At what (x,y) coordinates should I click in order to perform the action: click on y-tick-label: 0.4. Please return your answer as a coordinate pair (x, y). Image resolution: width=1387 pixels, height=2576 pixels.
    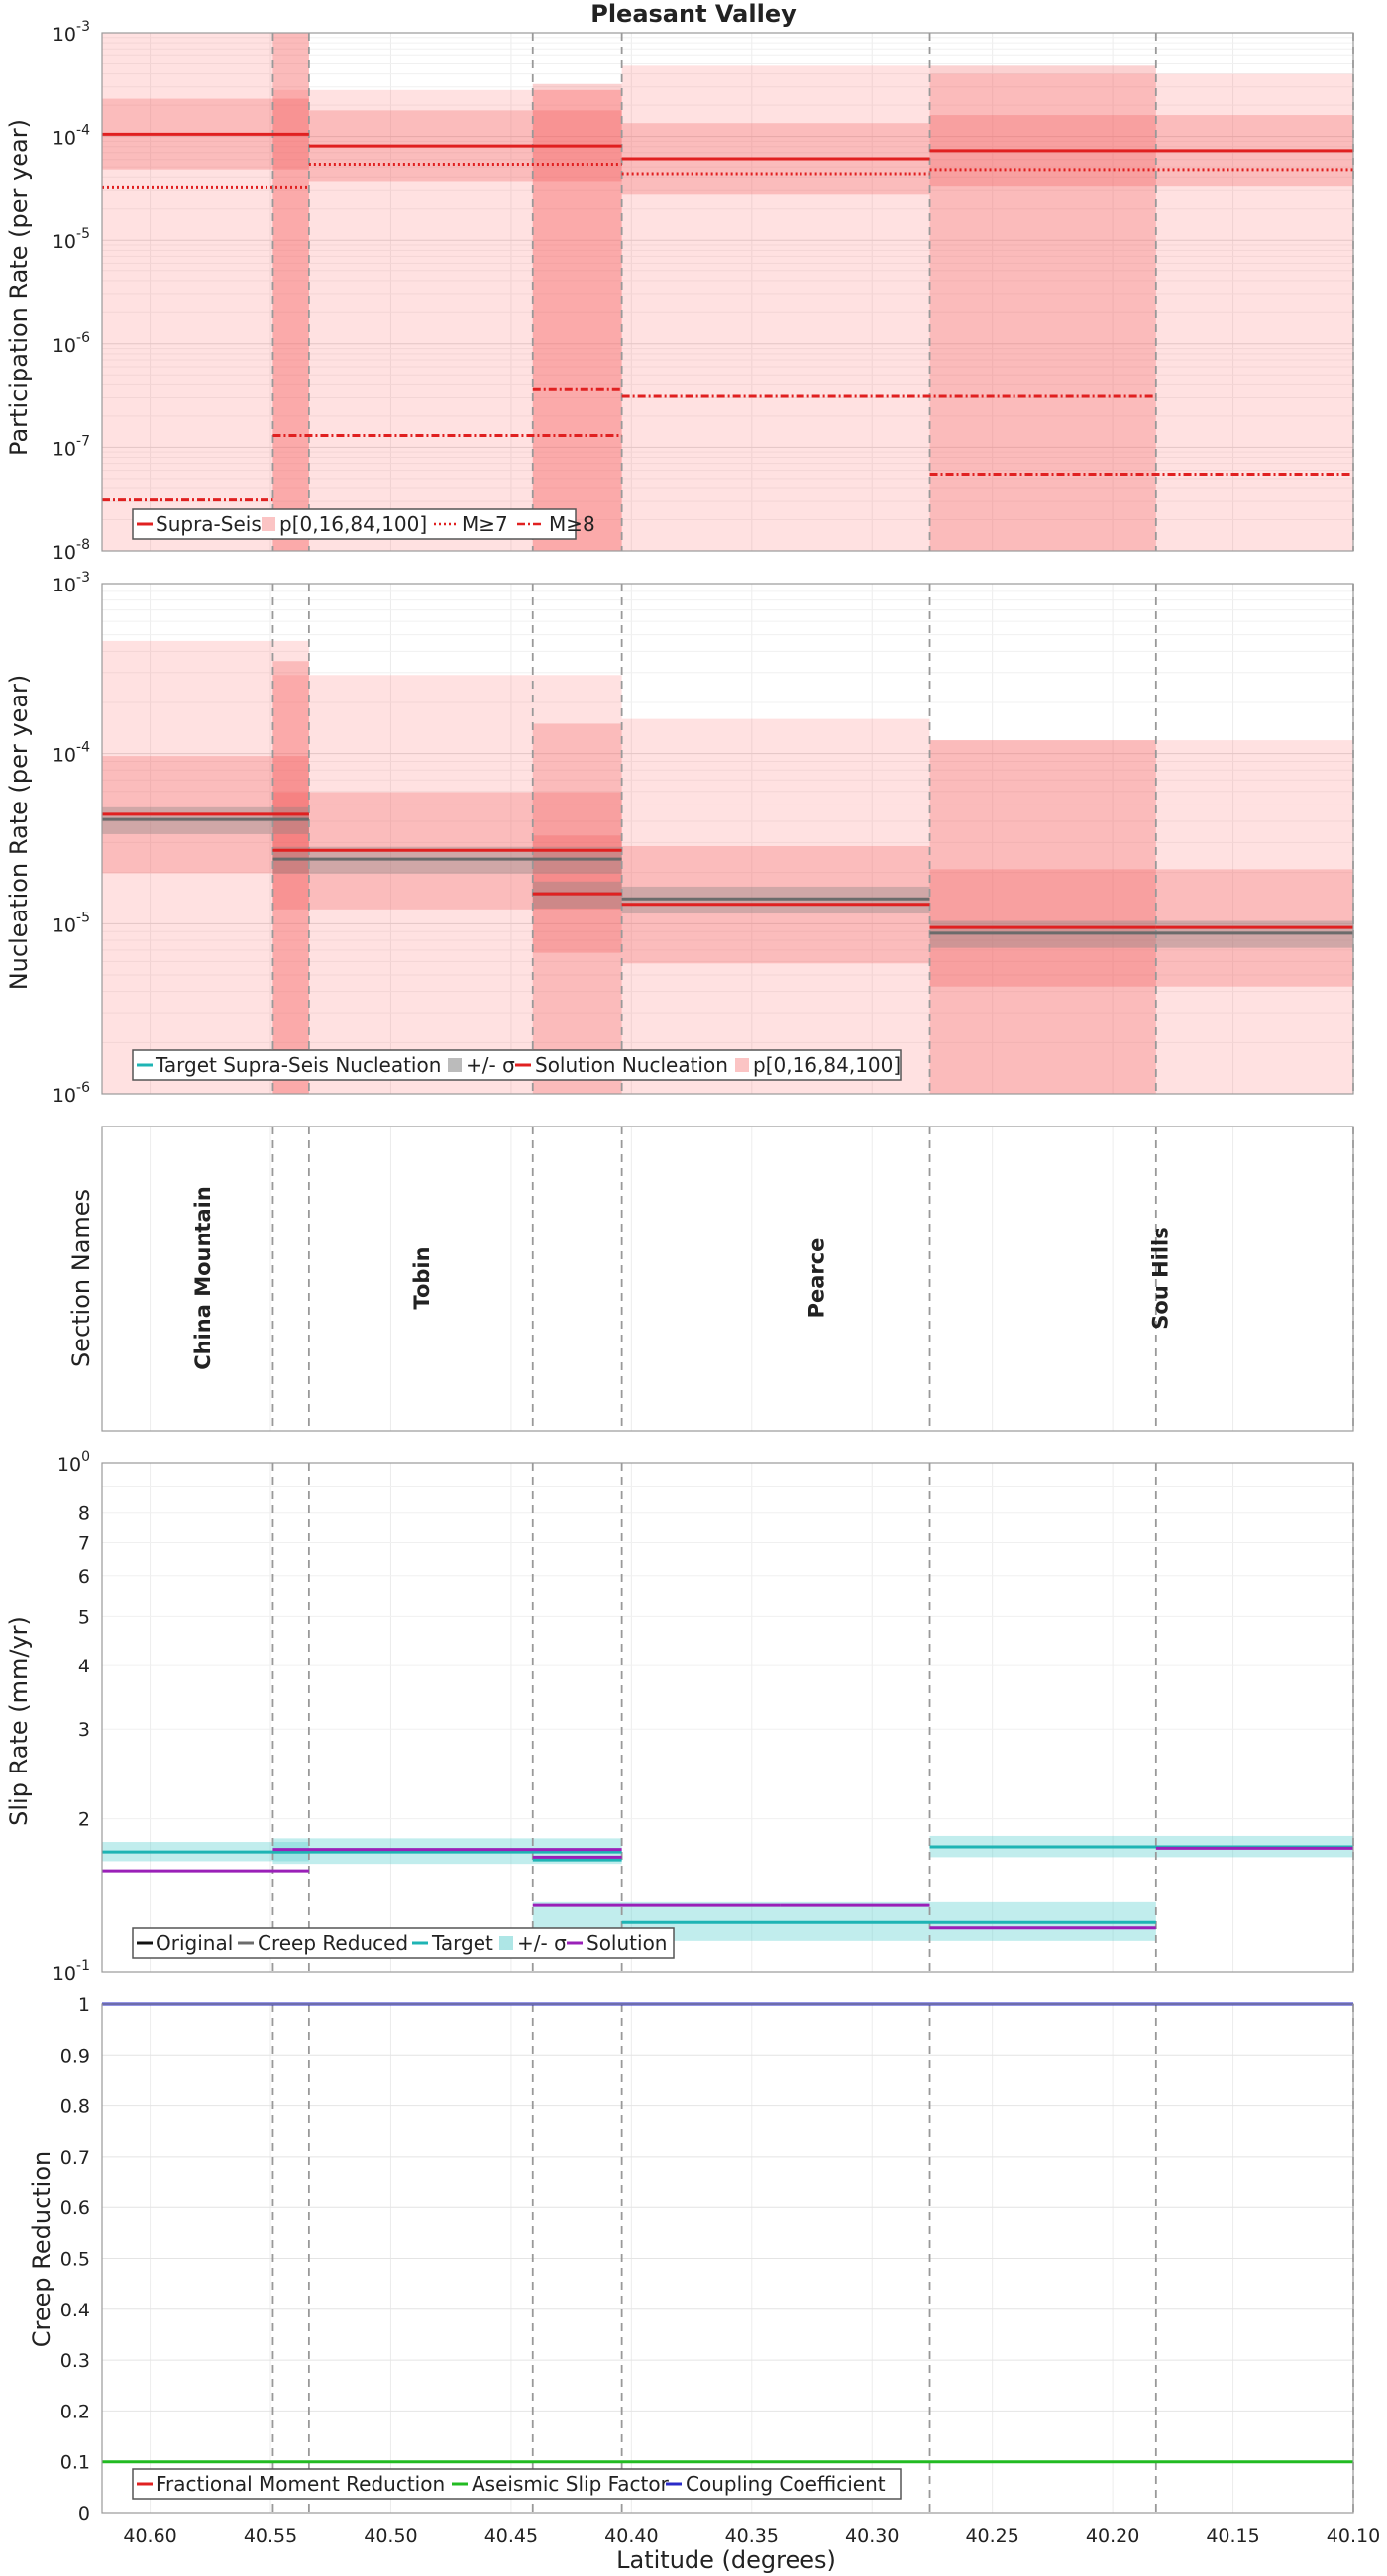
    Looking at the image, I should click on (75, 2310).